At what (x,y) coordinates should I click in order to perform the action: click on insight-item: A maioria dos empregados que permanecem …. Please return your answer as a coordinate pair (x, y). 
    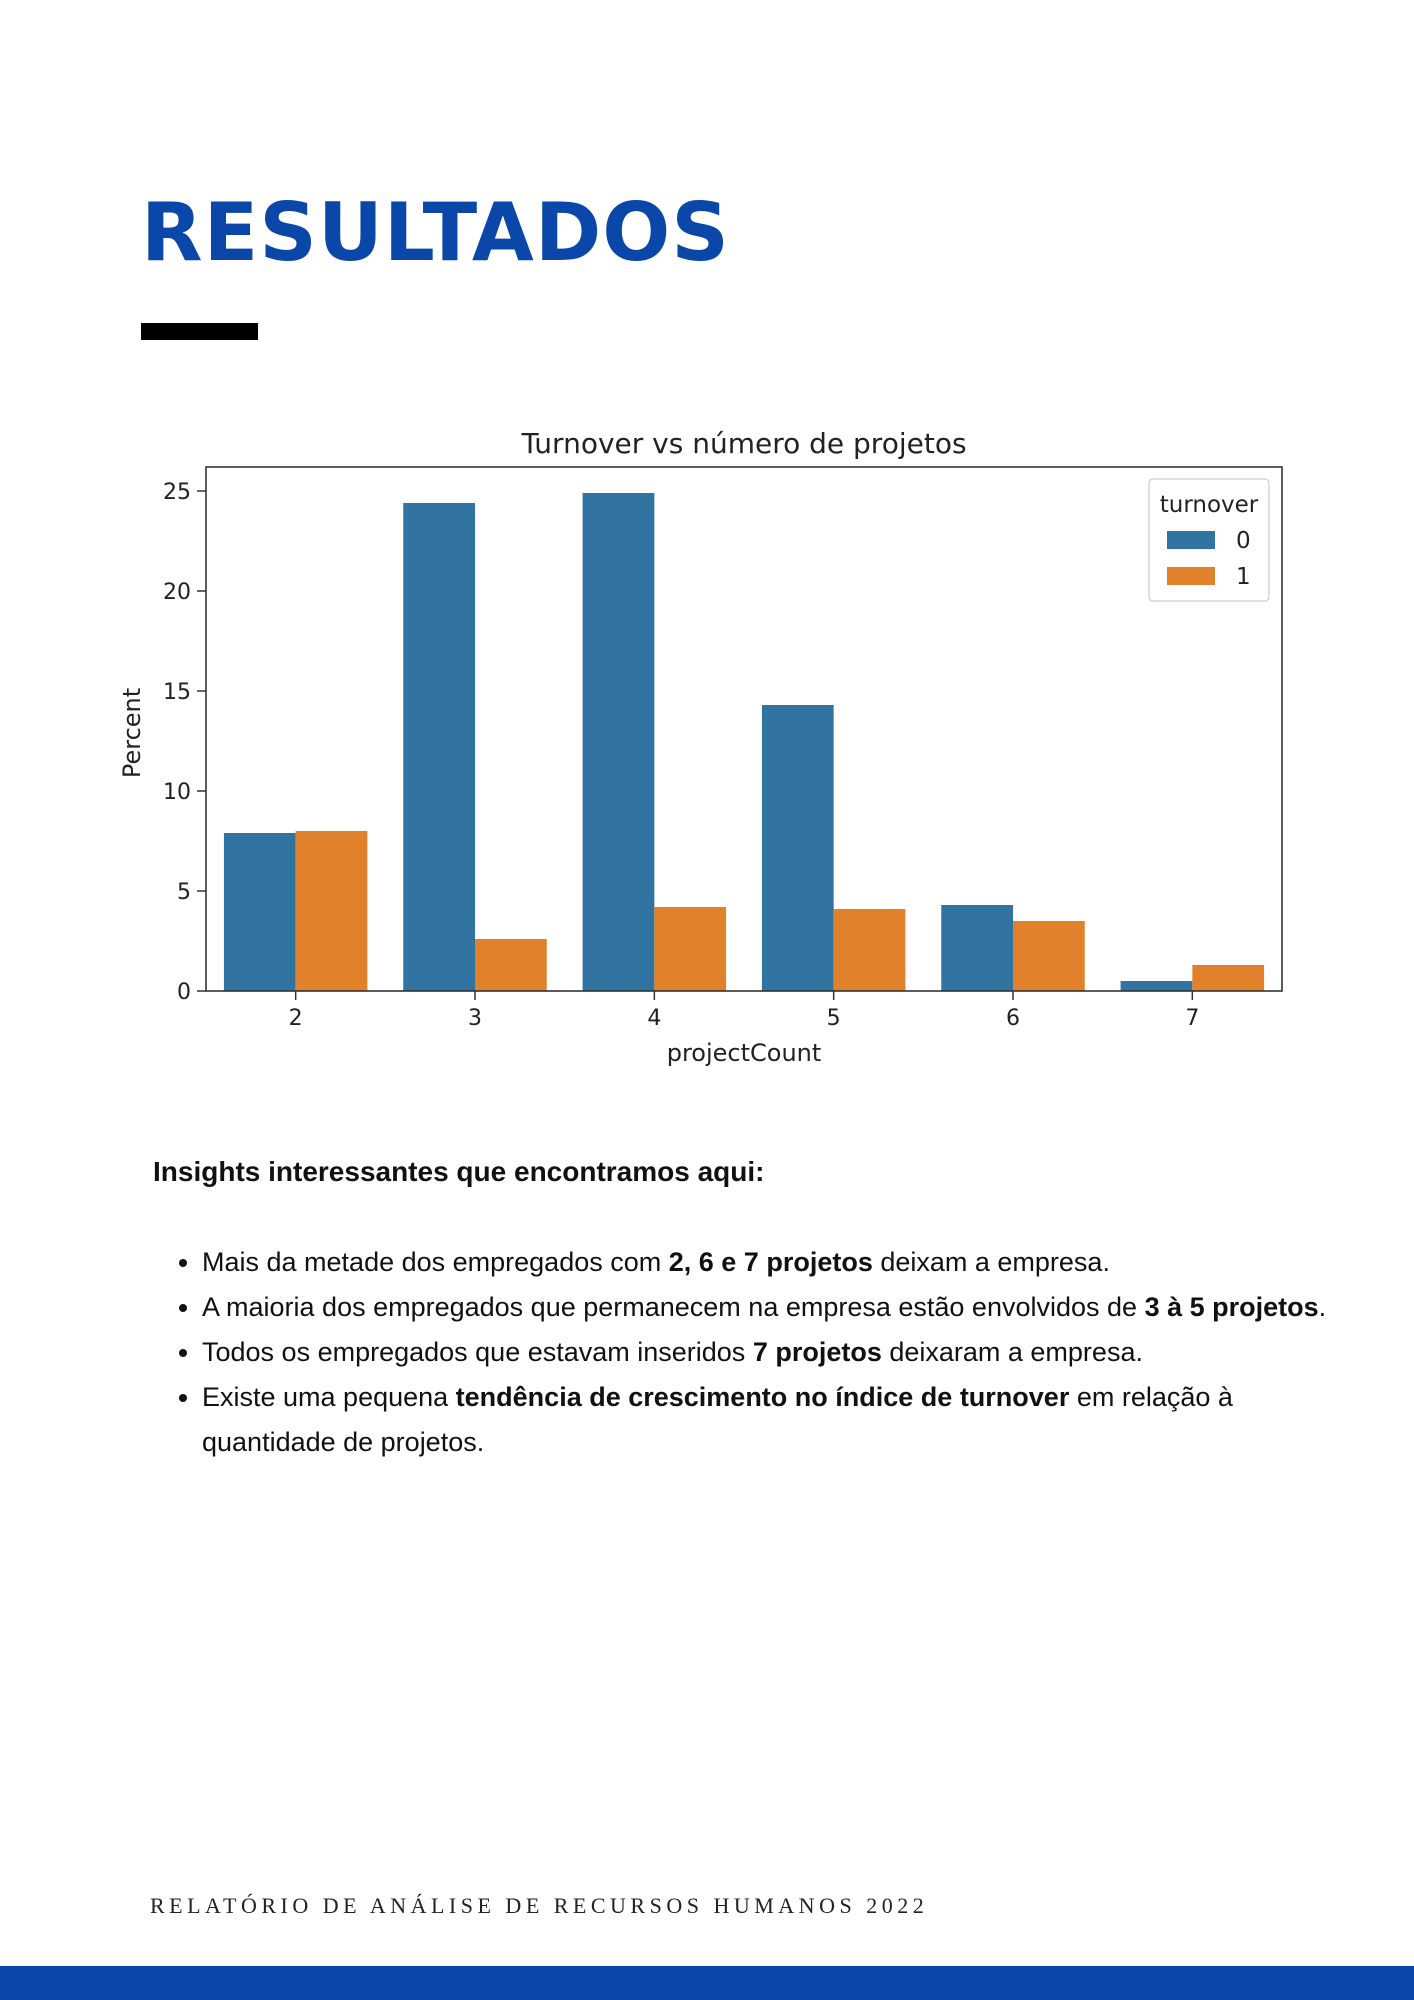
    Looking at the image, I should click on (769, 1307).